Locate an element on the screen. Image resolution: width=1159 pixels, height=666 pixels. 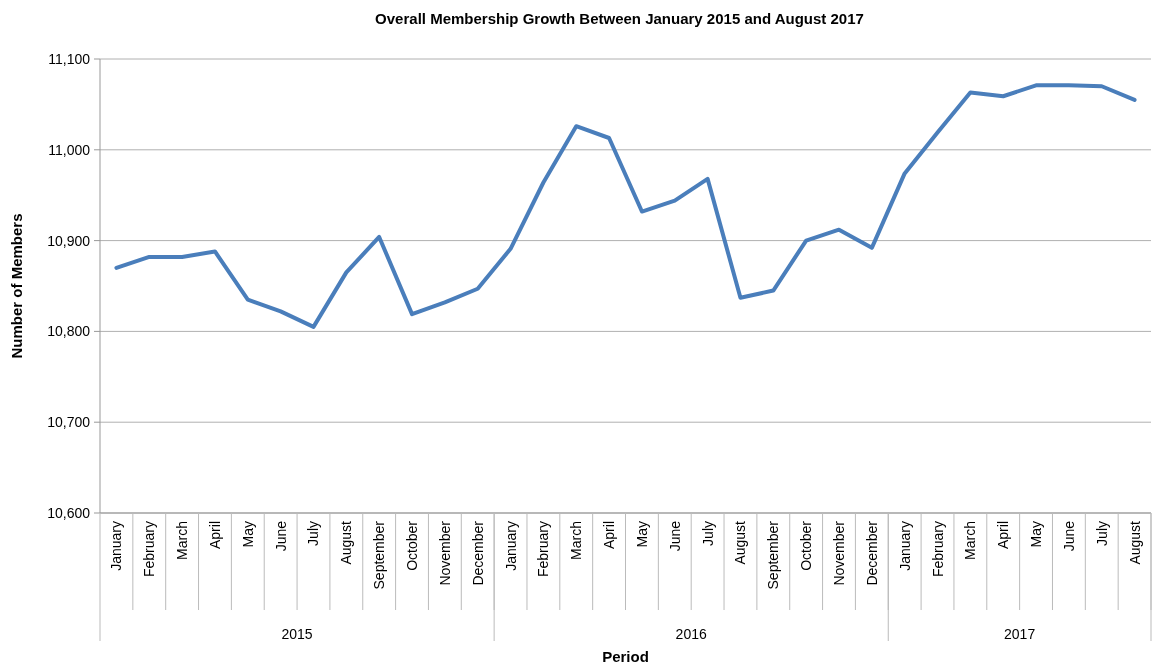
y-tick-label: 10,600 is located at coordinates (69, 512).